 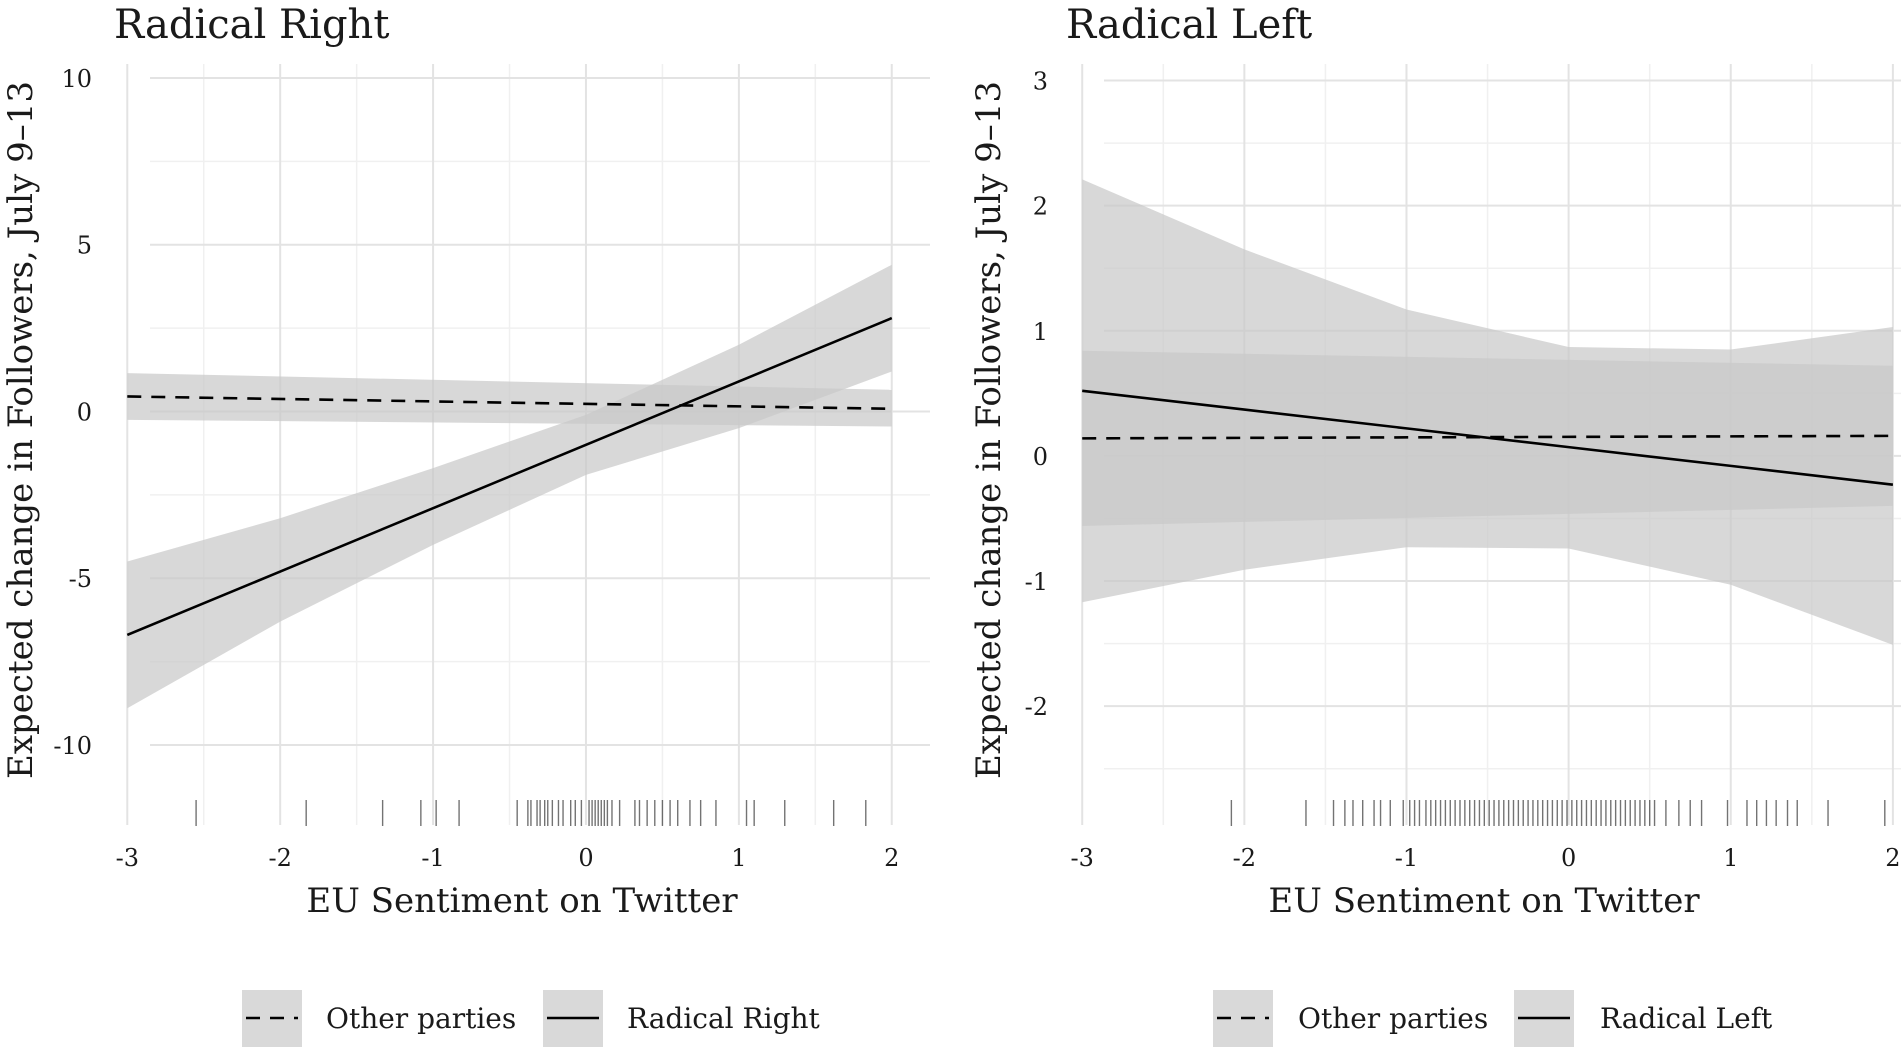 I want to click on y-tick-label: -2, so click(x=1036, y=707).